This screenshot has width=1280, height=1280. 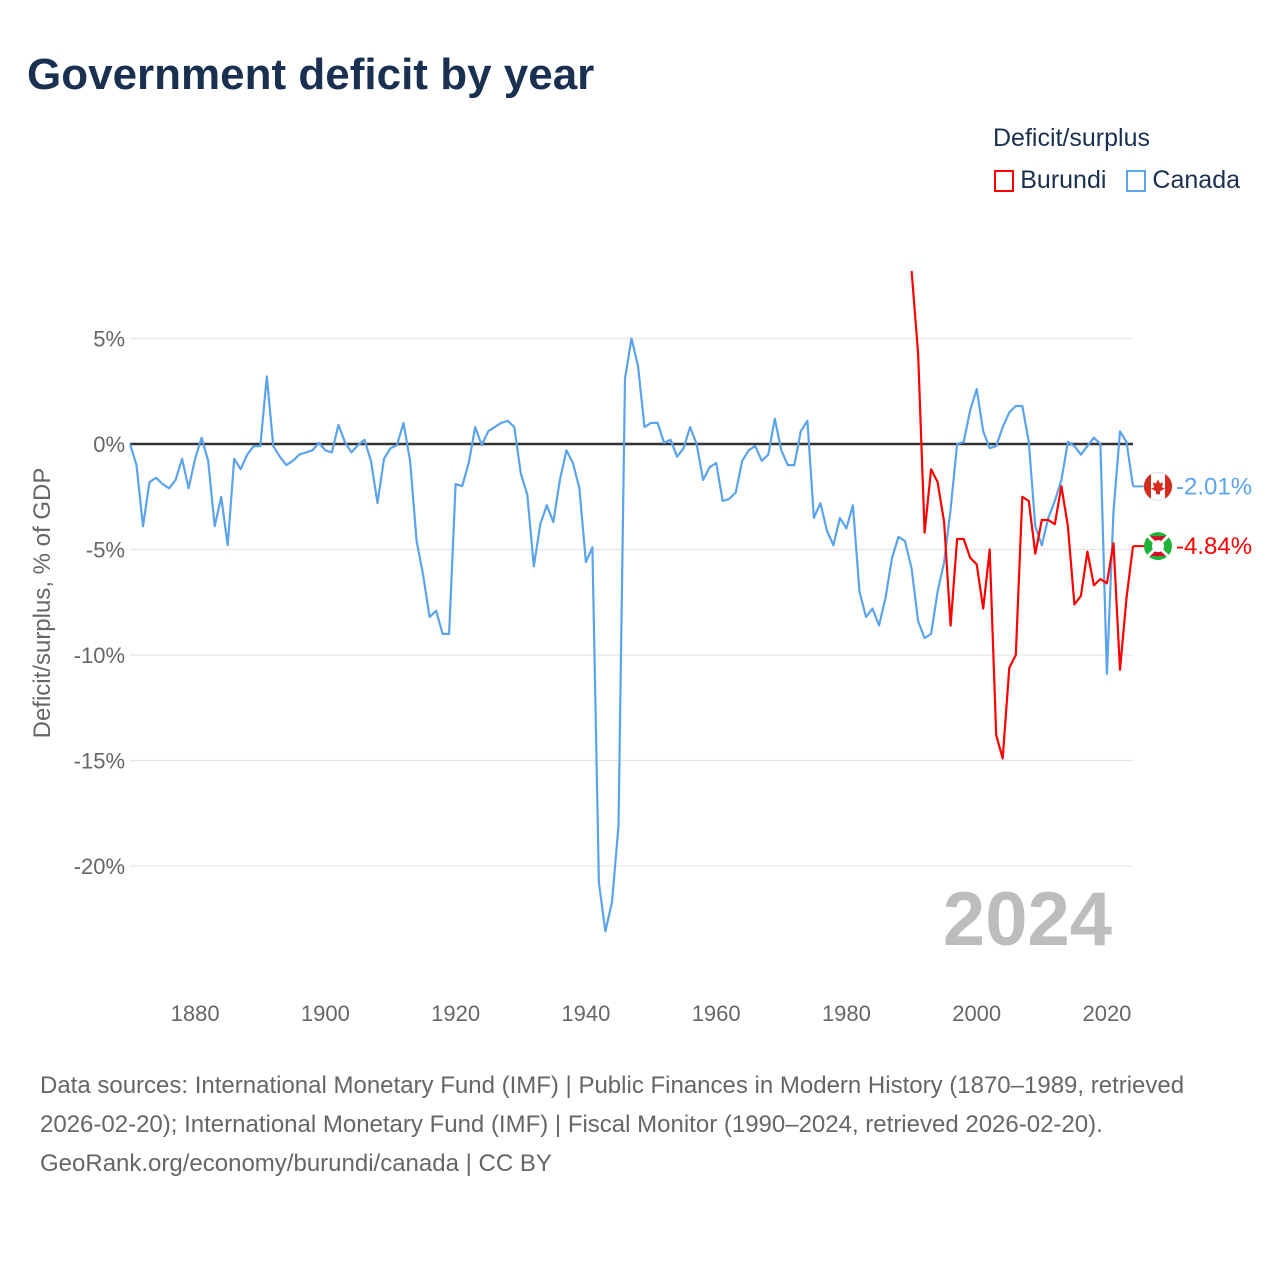 I want to click on x-tick-label: 1920, so click(x=455, y=1013).